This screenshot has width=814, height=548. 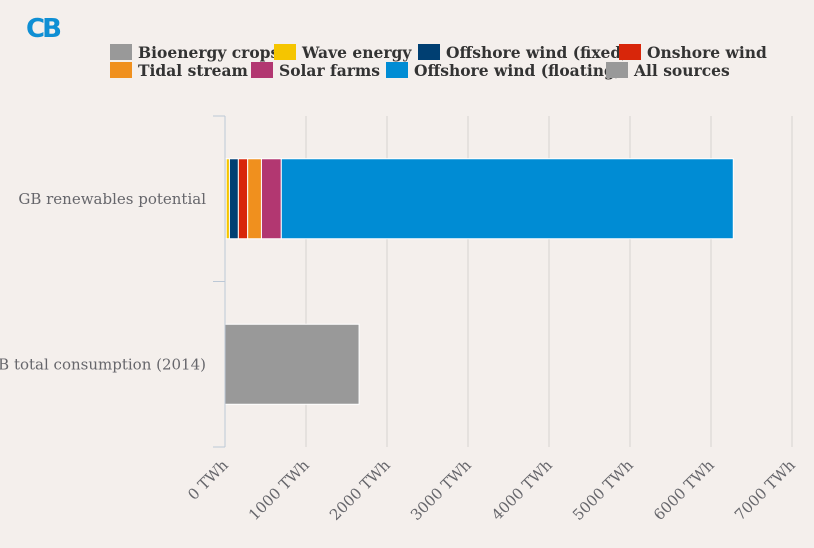 What do you see at coordinates (707, 52) in the screenshot?
I see `legend-label: Onshore wind` at bounding box center [707, 52].